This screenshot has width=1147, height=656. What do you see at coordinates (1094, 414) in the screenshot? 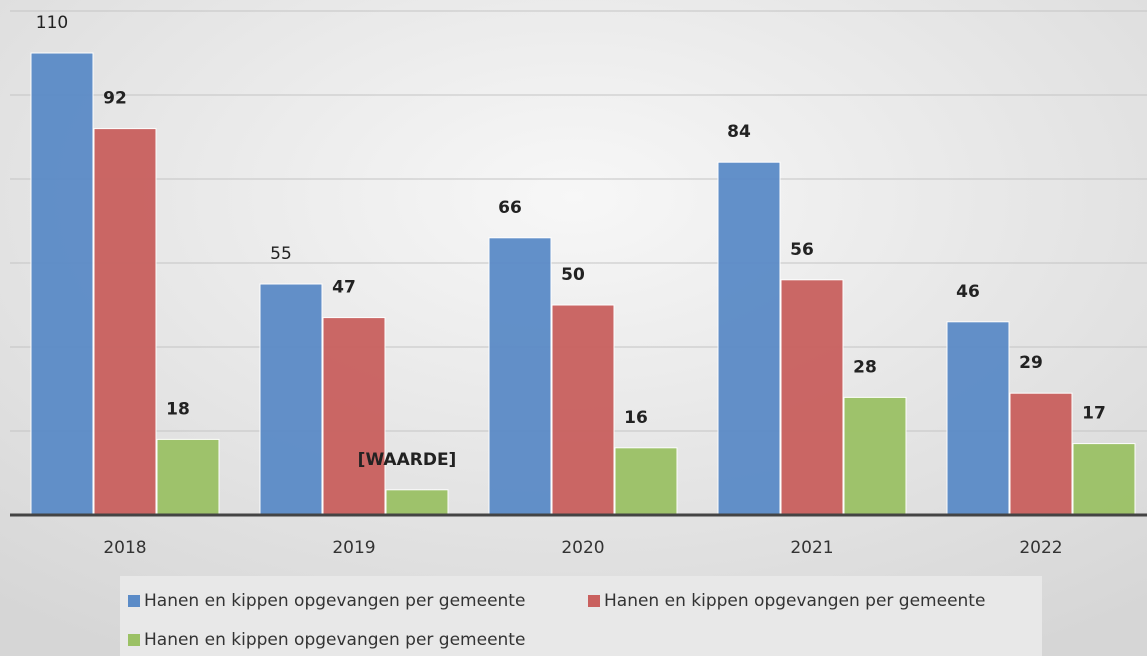
I see `data-label: 17` at bounding box center [1094, 414].